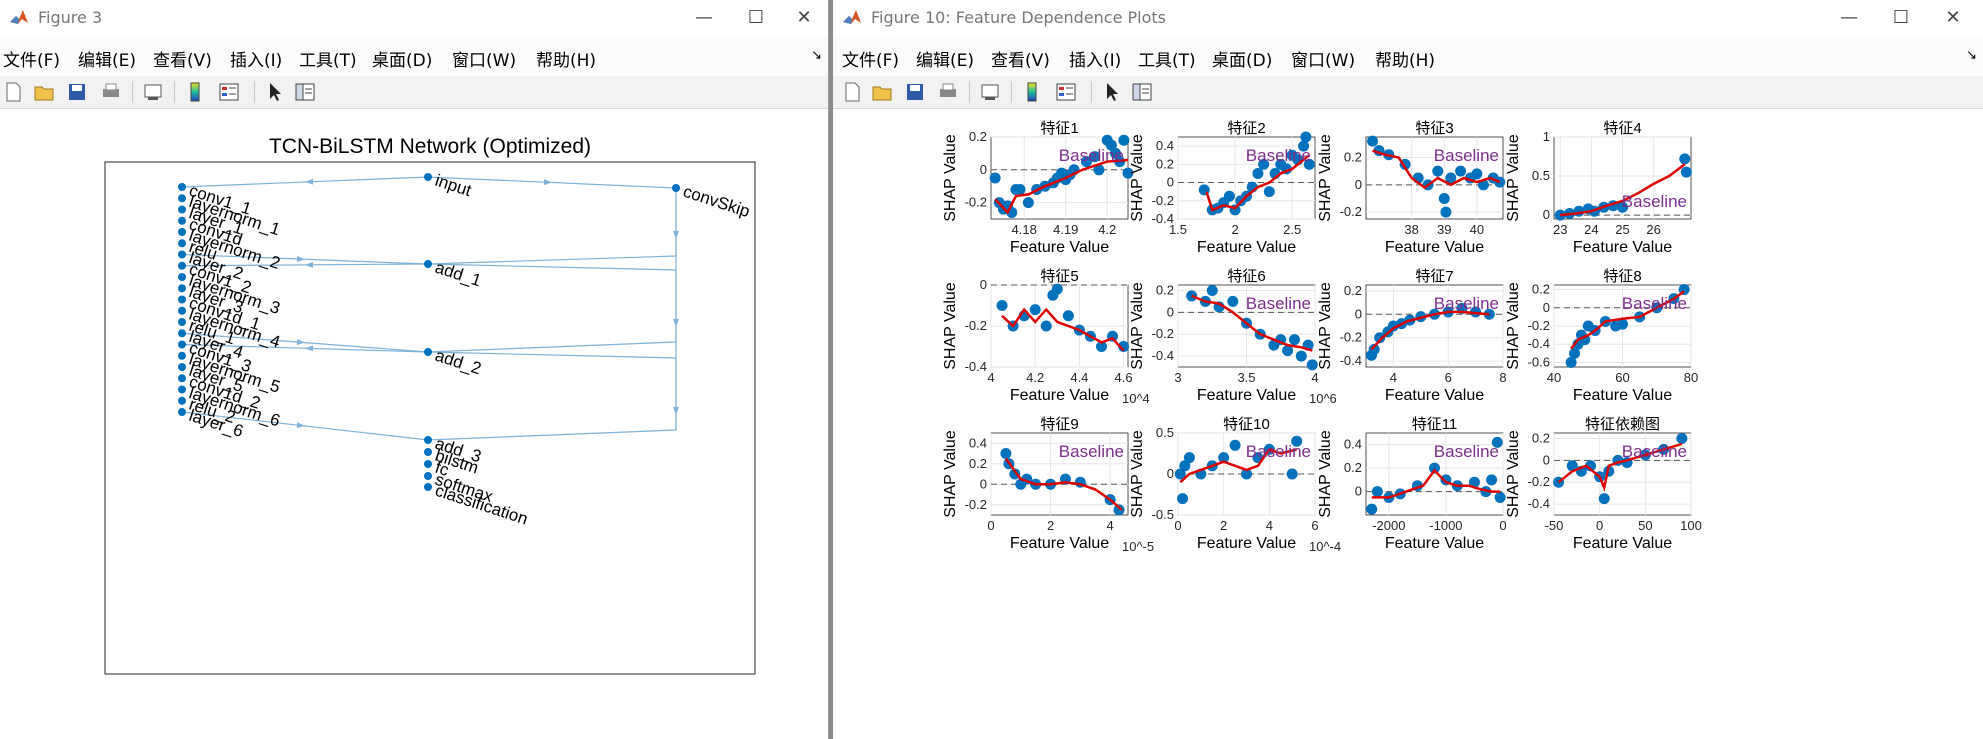 The height and width of the screenshot is (739, 1983). I want to click on subplot-title: 特征依赖图, so click(1622, 424).